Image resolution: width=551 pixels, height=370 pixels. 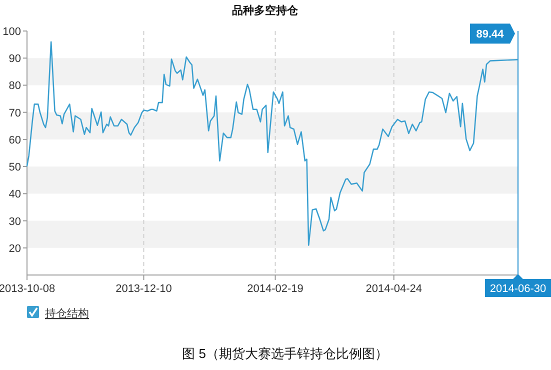 What do you see at coordinates (394, 289) in the screenshot?
I see `x-tick-label: 2014-04-24` at bounding box center [394, 289].